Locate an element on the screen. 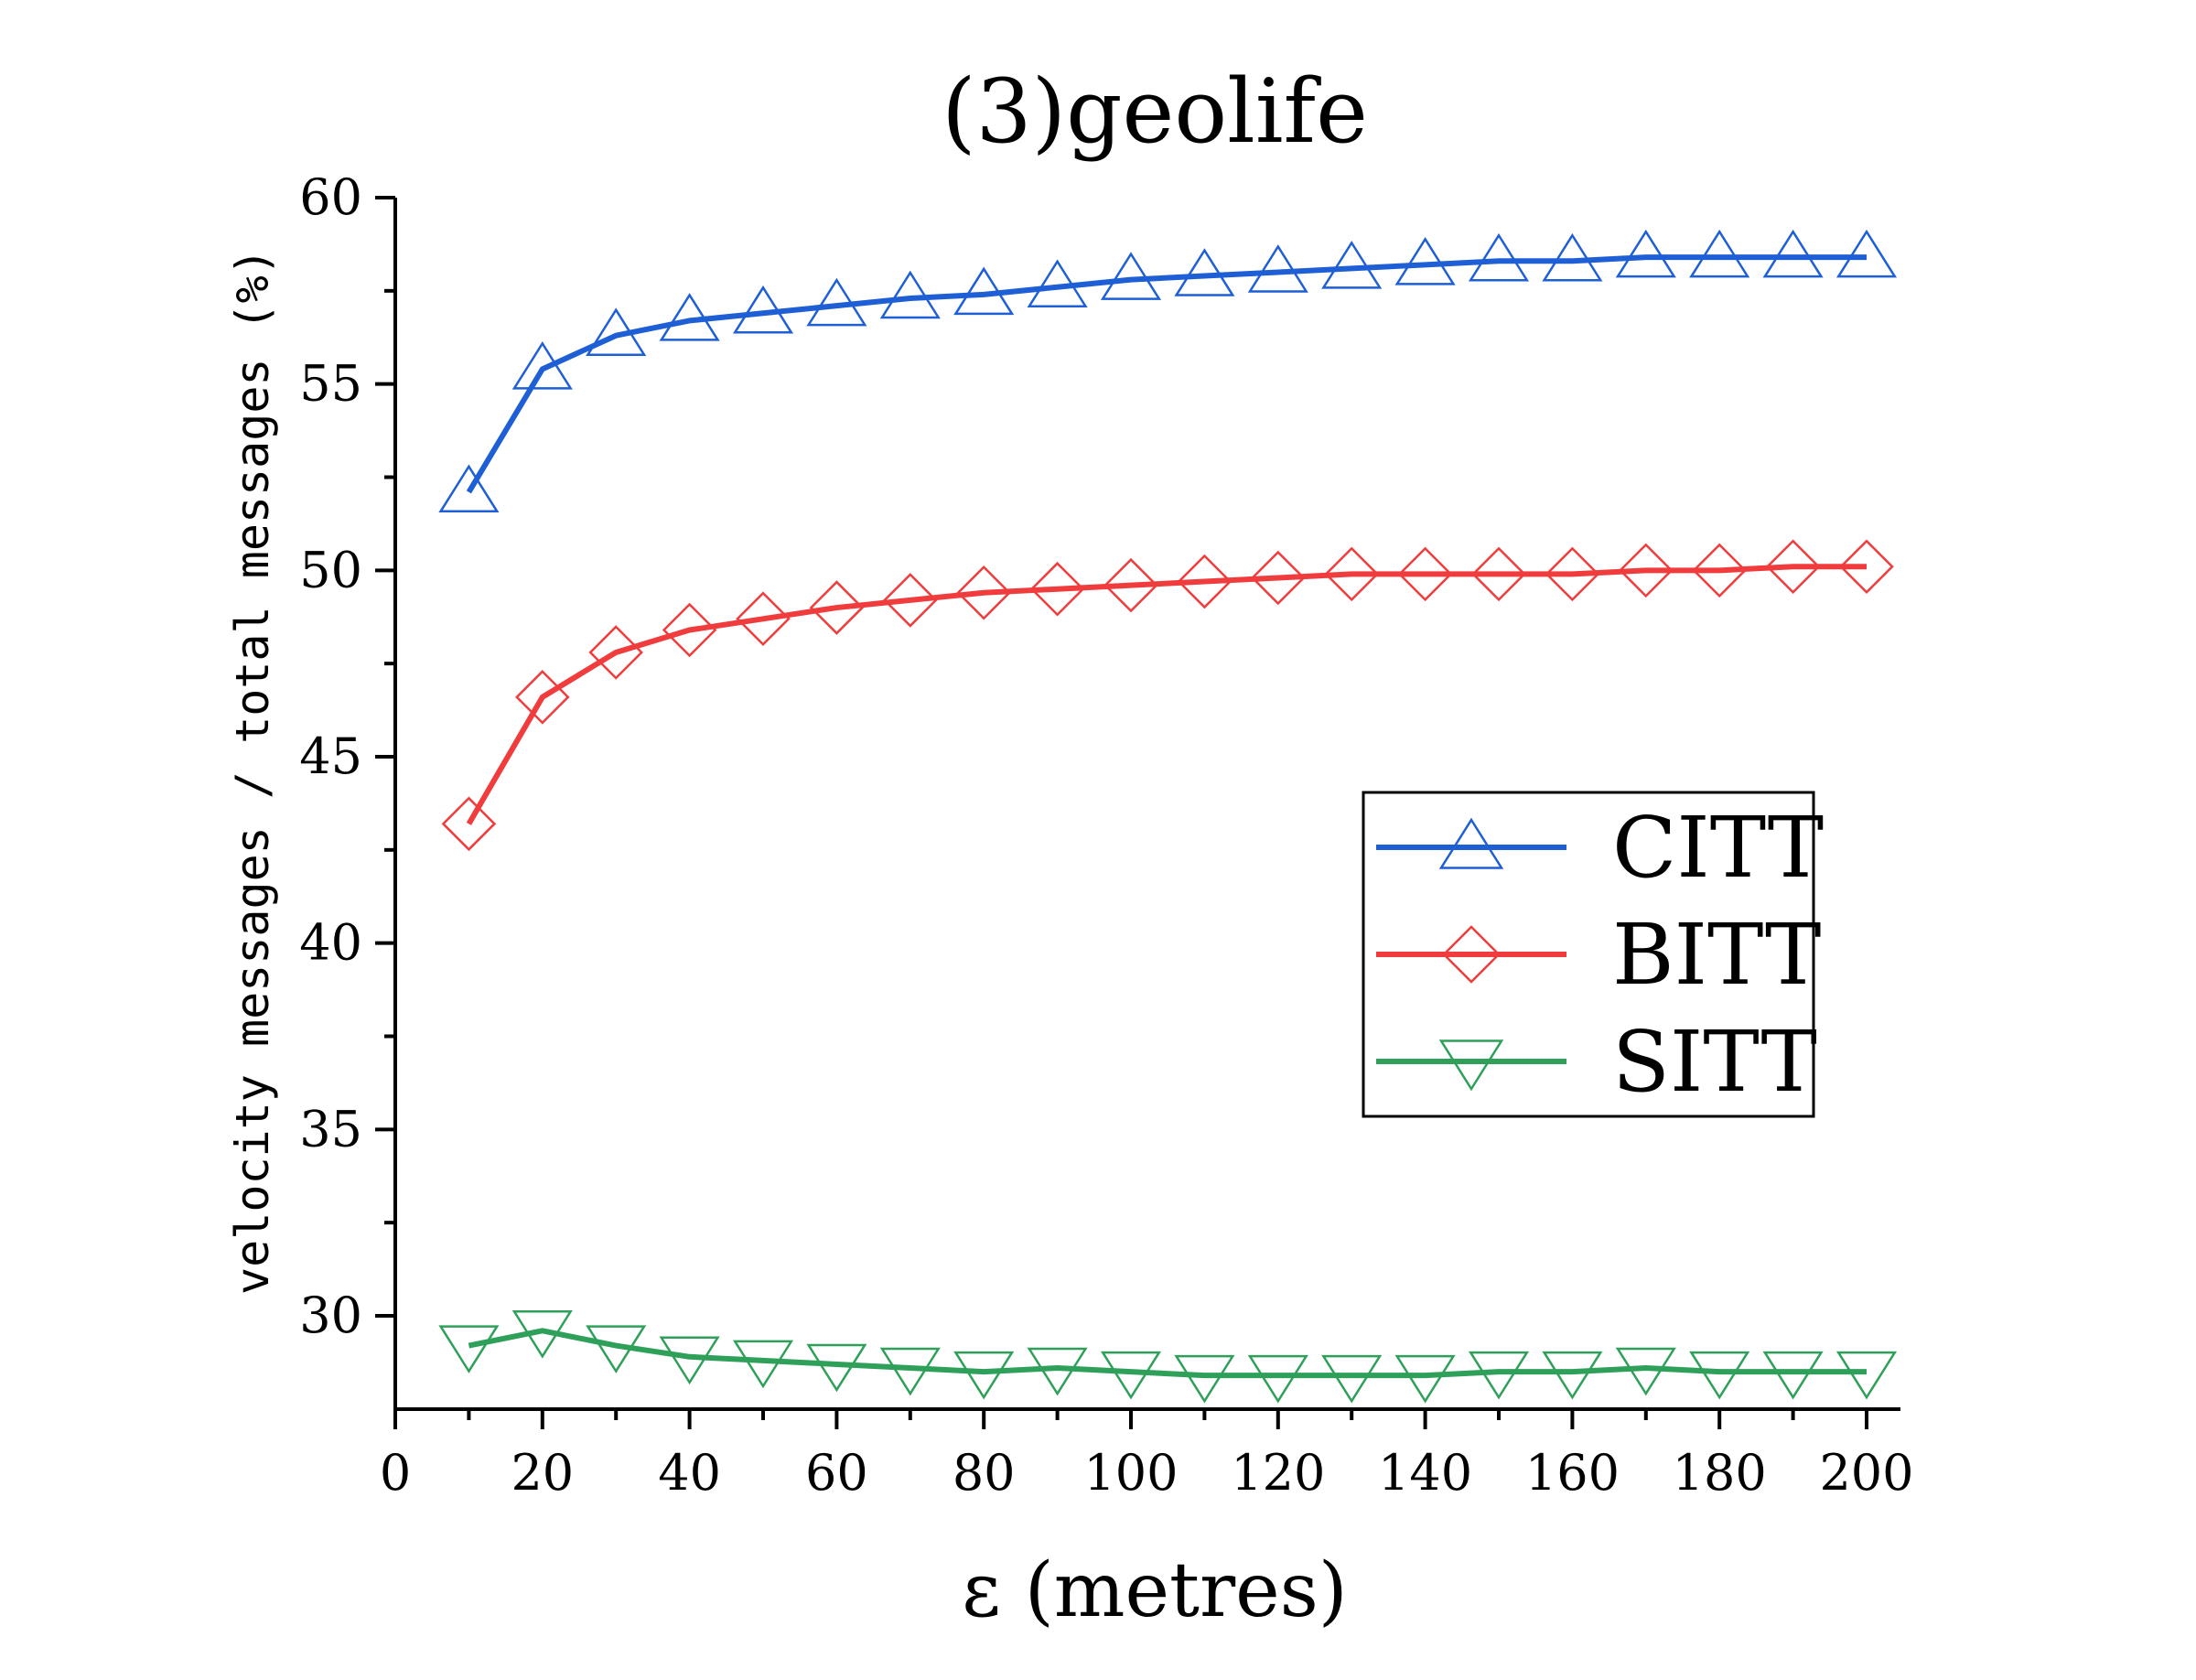 The width and height of the screenshot is (2196, 1680). legend-label-citt: CITT is located at coordinates (1718, 848).